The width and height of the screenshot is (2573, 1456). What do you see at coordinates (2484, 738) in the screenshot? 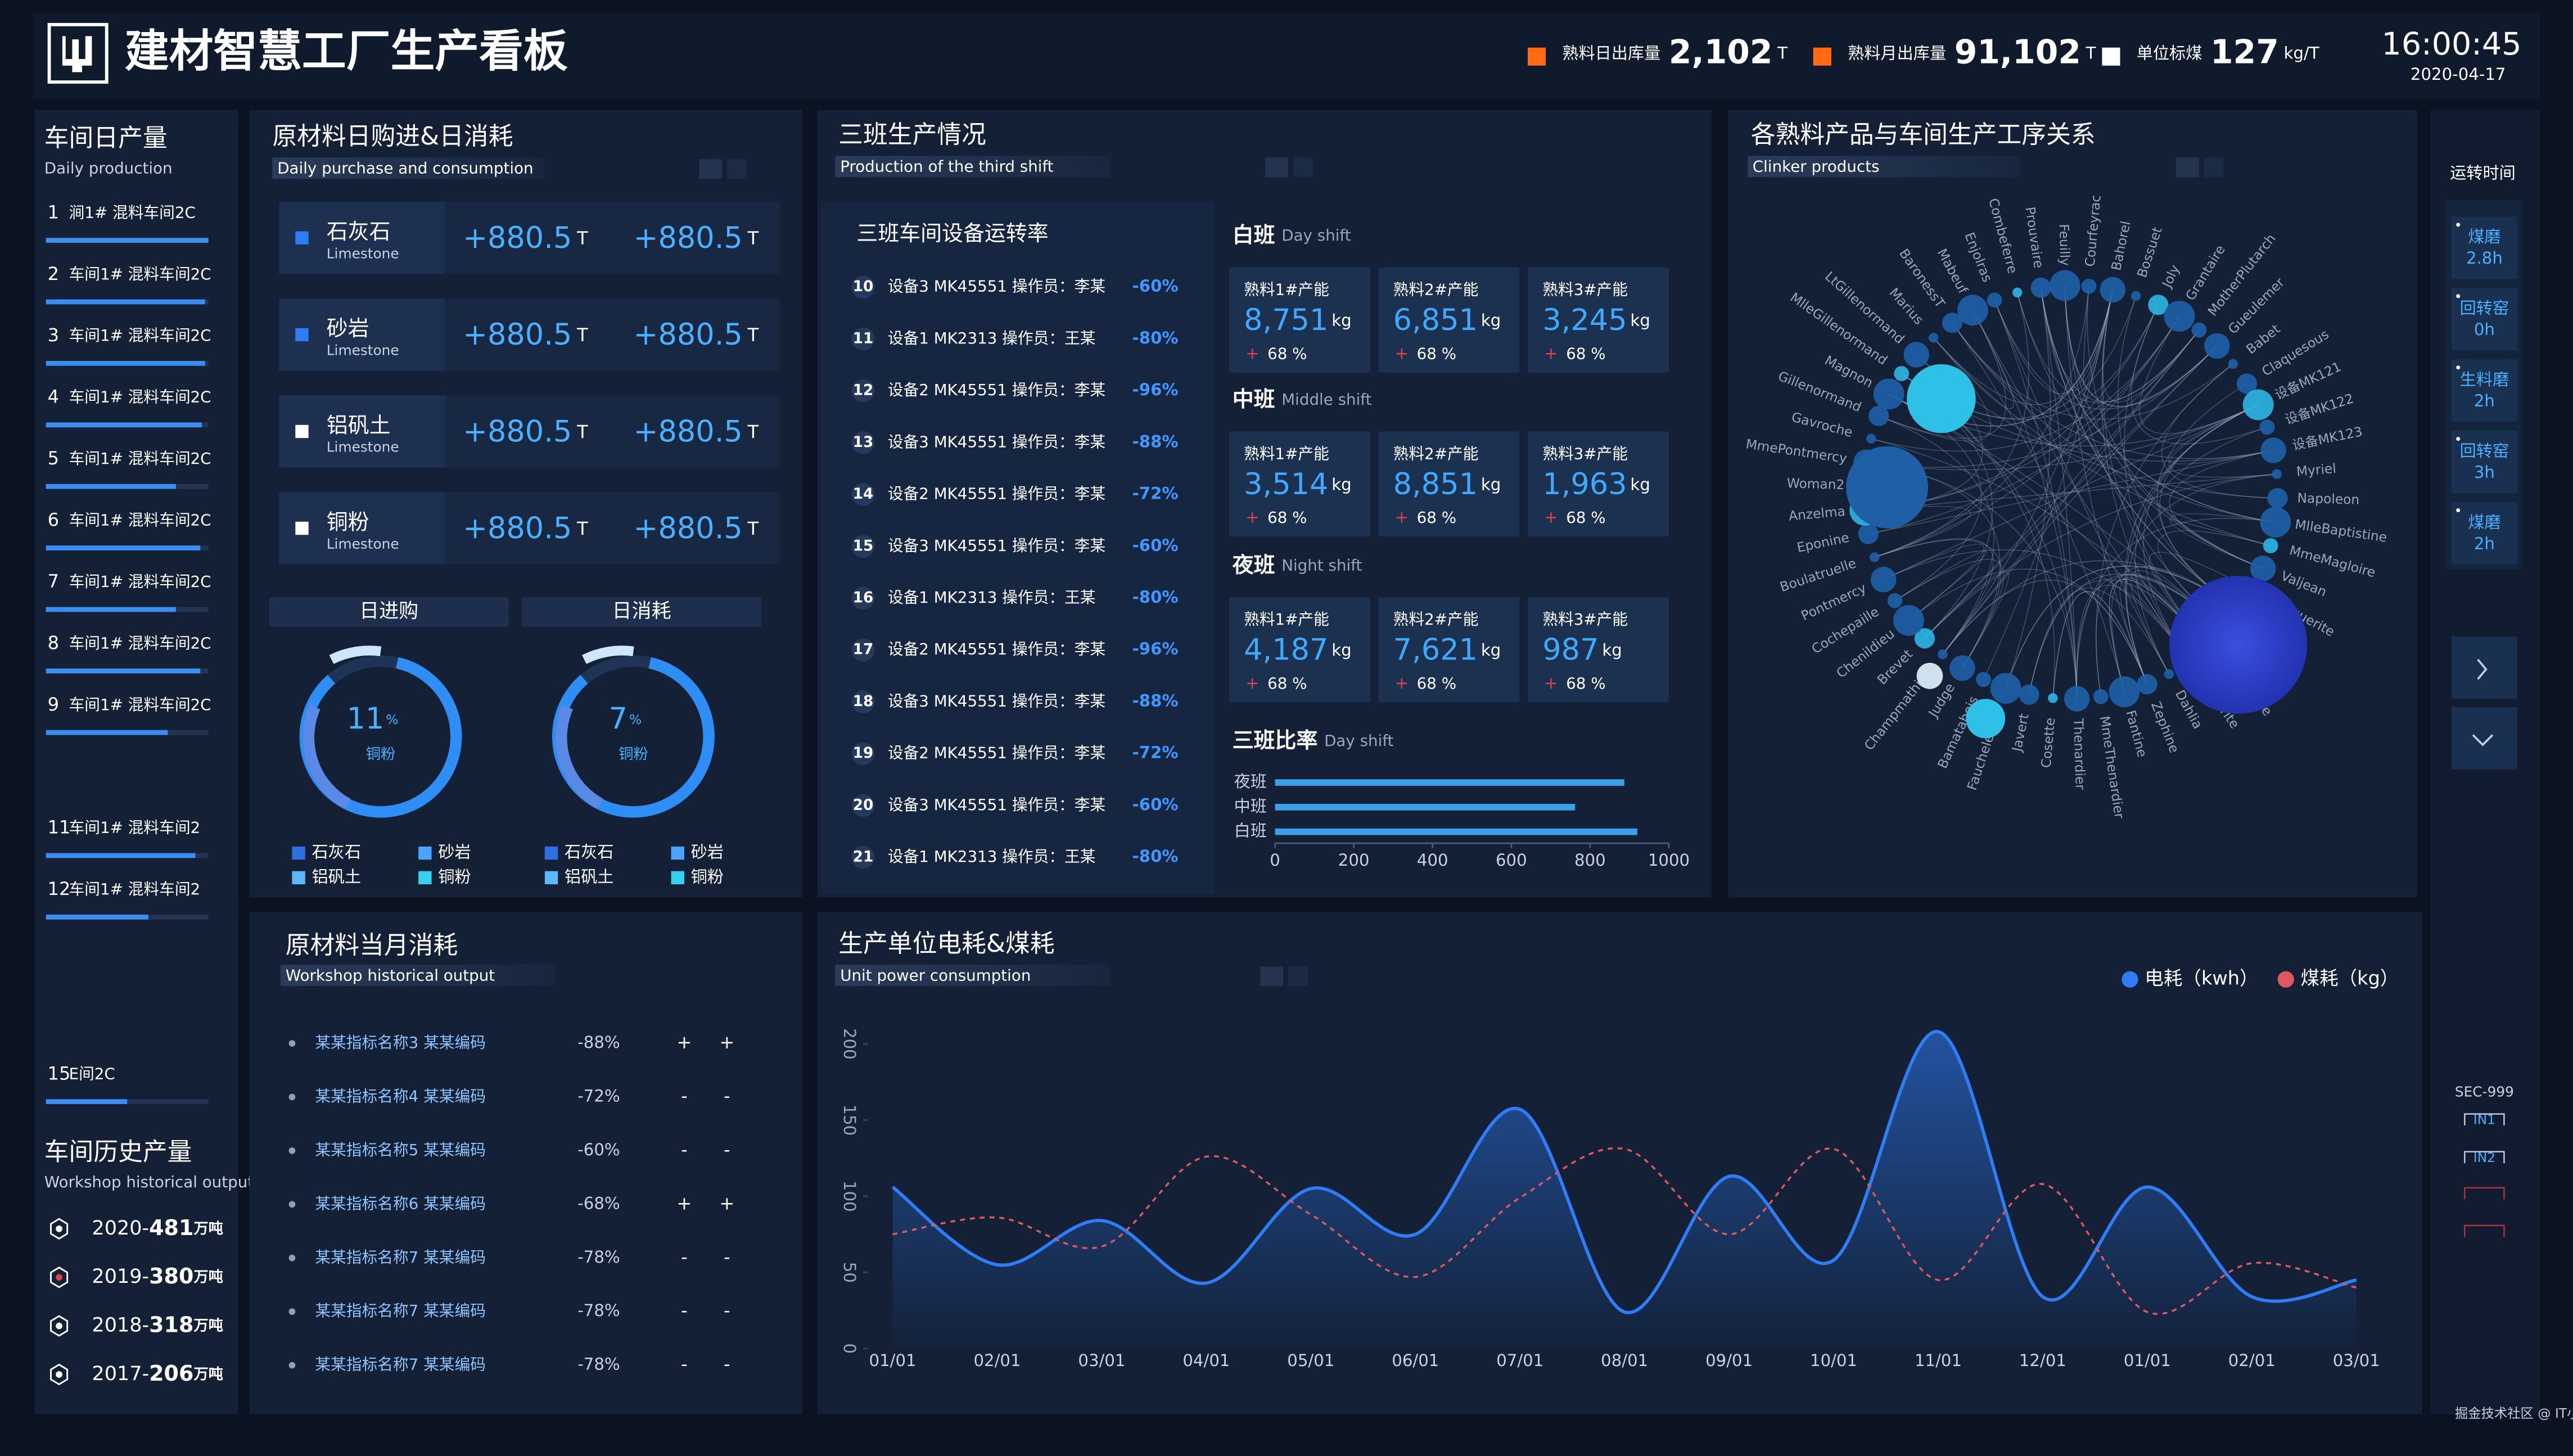
I see `nav-button` at bounding box center [2484, 738].